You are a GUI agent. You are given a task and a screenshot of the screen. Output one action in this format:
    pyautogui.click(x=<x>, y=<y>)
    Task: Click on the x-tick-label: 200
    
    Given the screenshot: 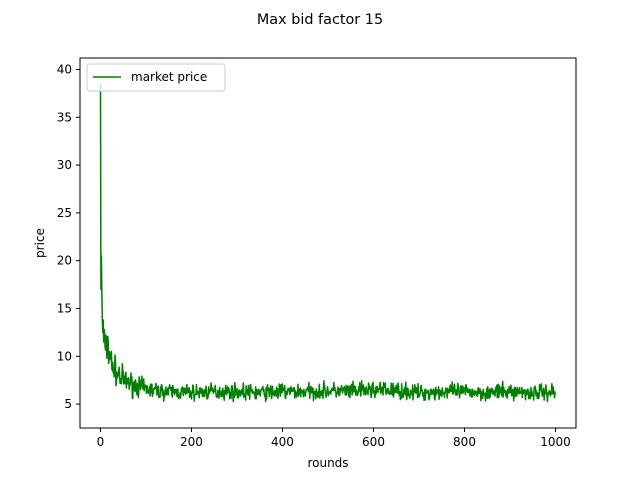 What is the action you would take?
    pyautogui.click(x=191, y=442)
    